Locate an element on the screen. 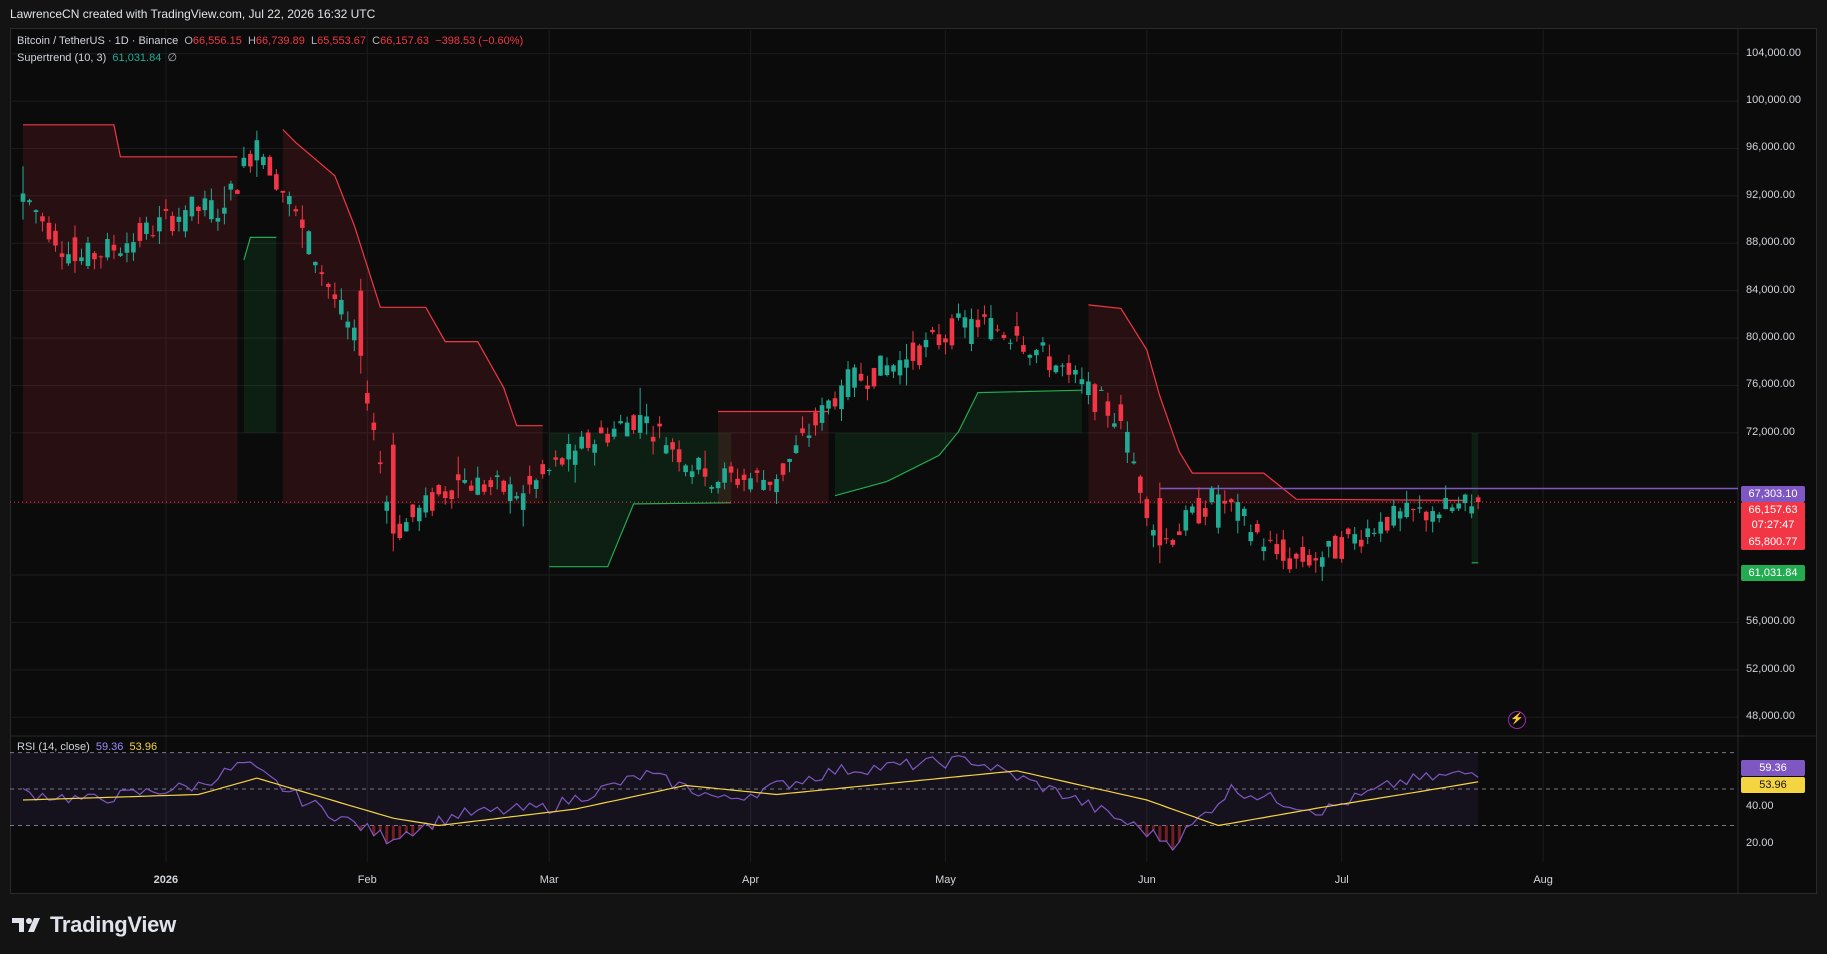  time-axis-label: Aug is located at coordinates (1543, 880).